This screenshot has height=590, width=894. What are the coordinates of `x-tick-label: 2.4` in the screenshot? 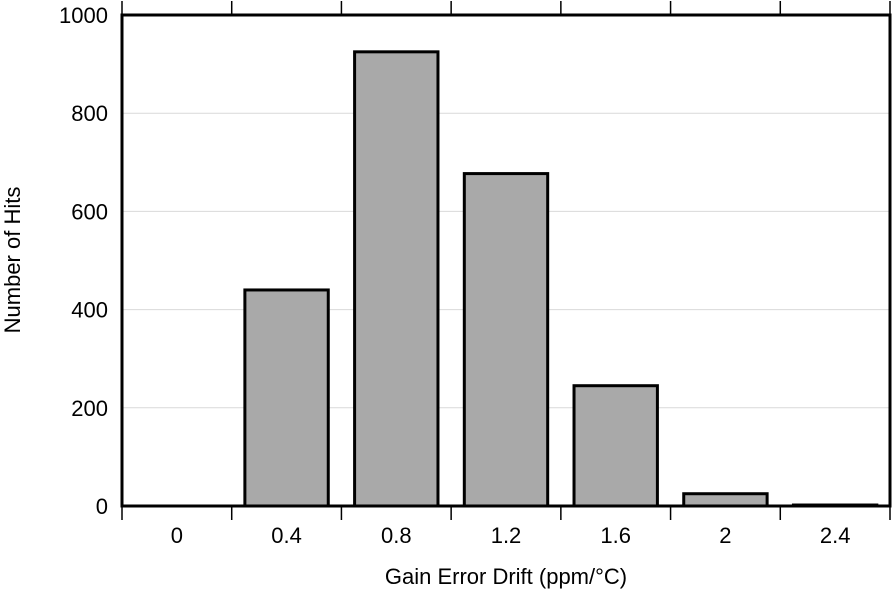 It's located at (835, 535).